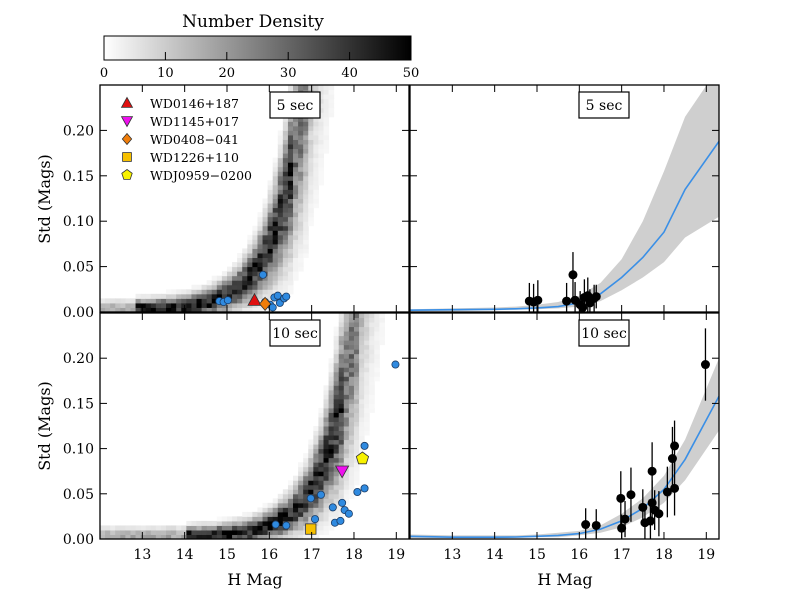 Image resolution: width=800 pixels, height=600 pixels. I want to click on x-tick-label: 13, so click(452, 555).